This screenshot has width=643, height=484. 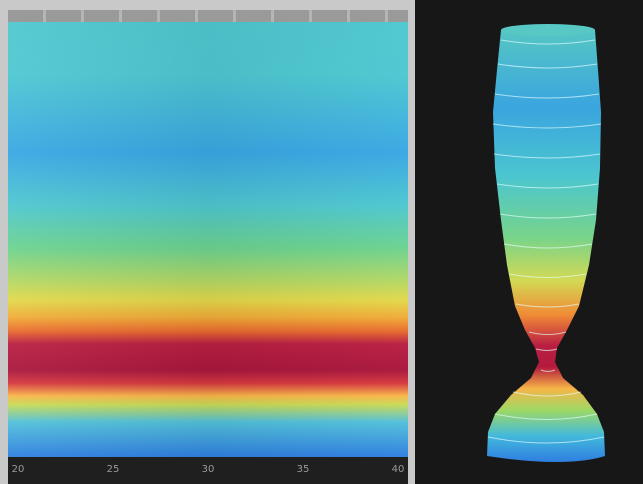 I want to click on top-ruler, so click(x=208, y=16).